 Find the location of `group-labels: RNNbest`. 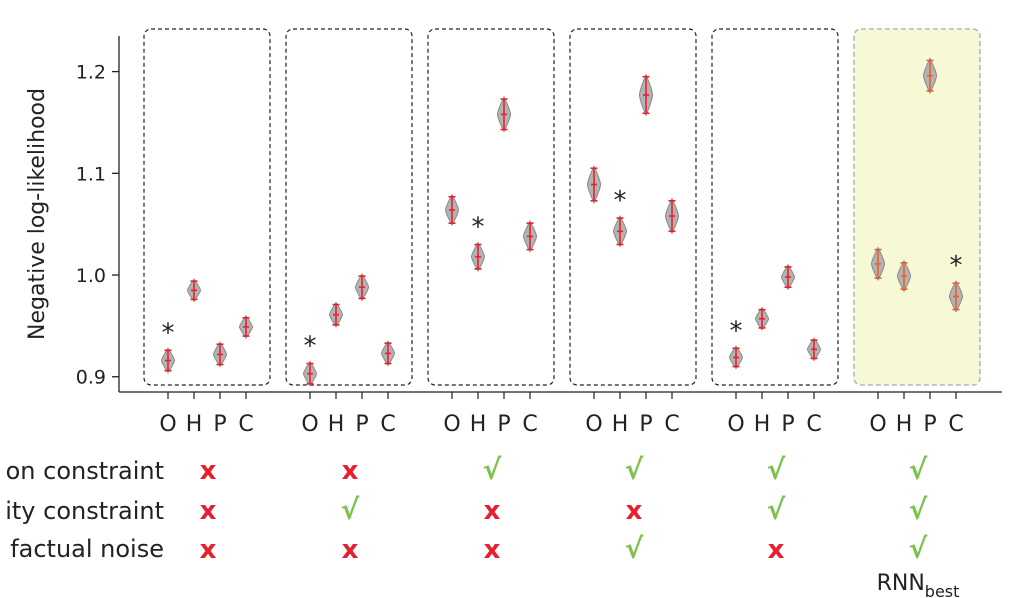

group-labels: RNNbest is located at coordinates (918, 584).